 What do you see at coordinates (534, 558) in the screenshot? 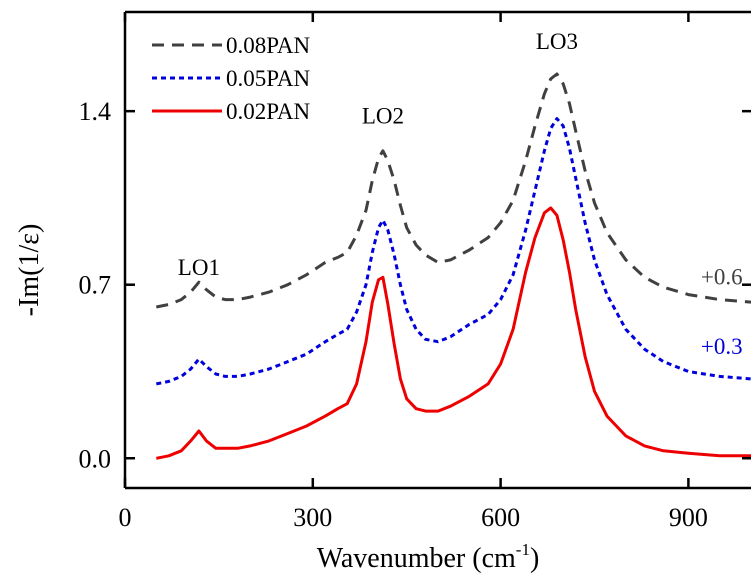
I see `x-axis-title-close: )` at bounding box center [534, 558].